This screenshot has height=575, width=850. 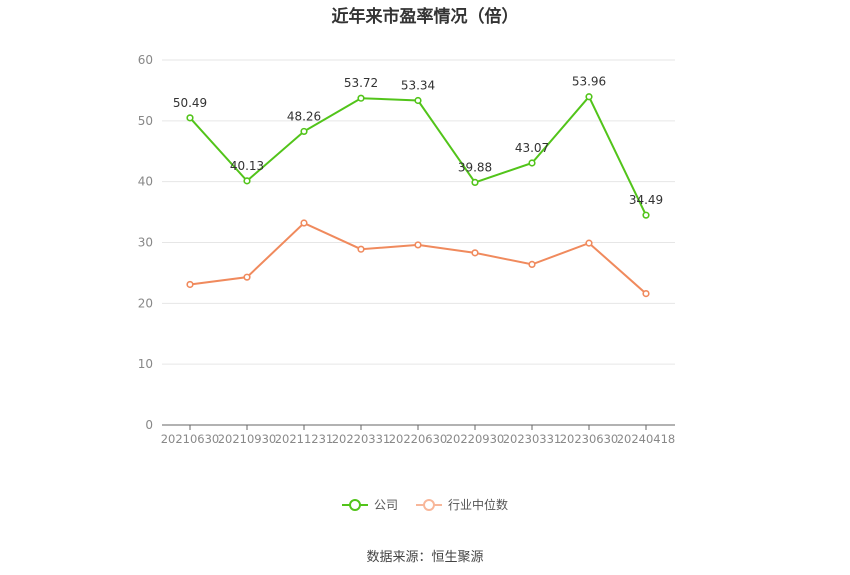 I want to click on y-tick-label: 0, so click(x=149, y=425).